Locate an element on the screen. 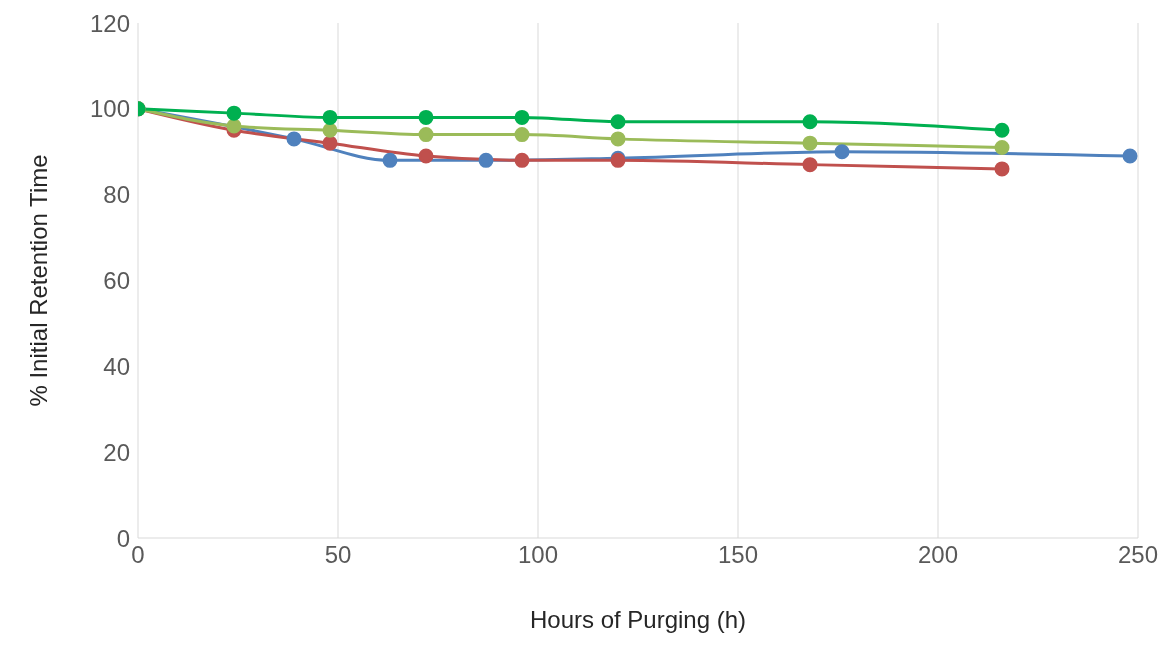 The height and width of the screenshot is (655, 1176). x-tick-label: 250 is located at coordinates (1138, 555).